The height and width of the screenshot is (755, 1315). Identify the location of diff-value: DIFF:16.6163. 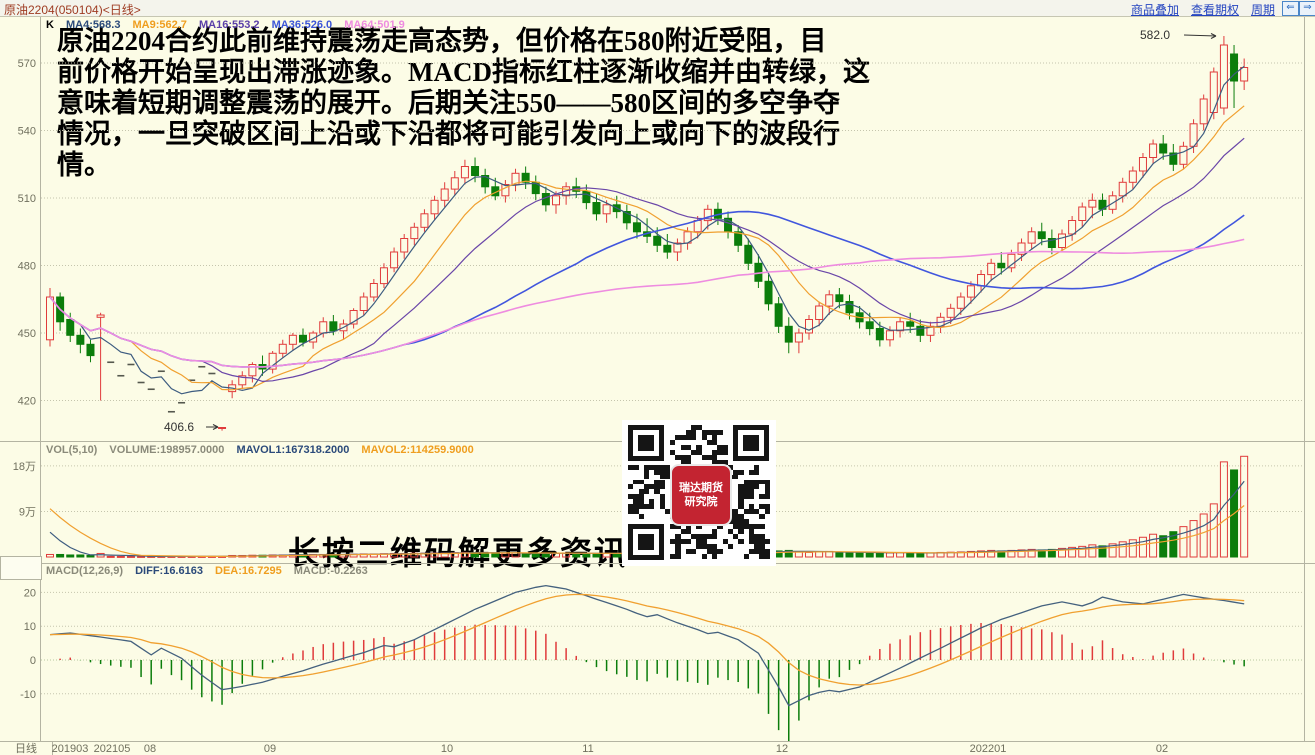
(169, 571).